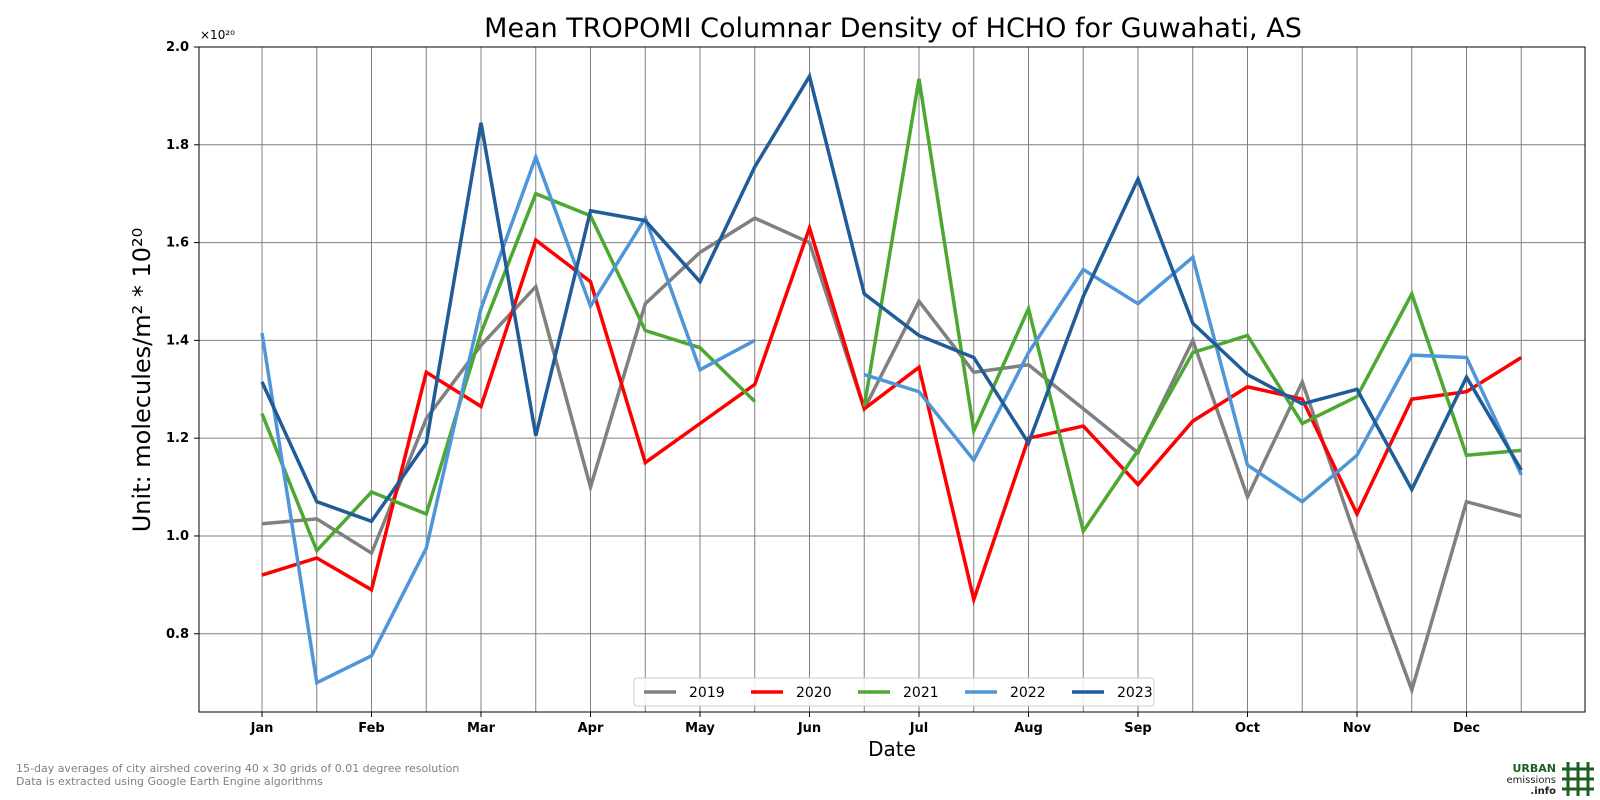  Describe the element at coordinates (481, 728) in the screenshot. I see `x-tick-label: Mar` at that location.